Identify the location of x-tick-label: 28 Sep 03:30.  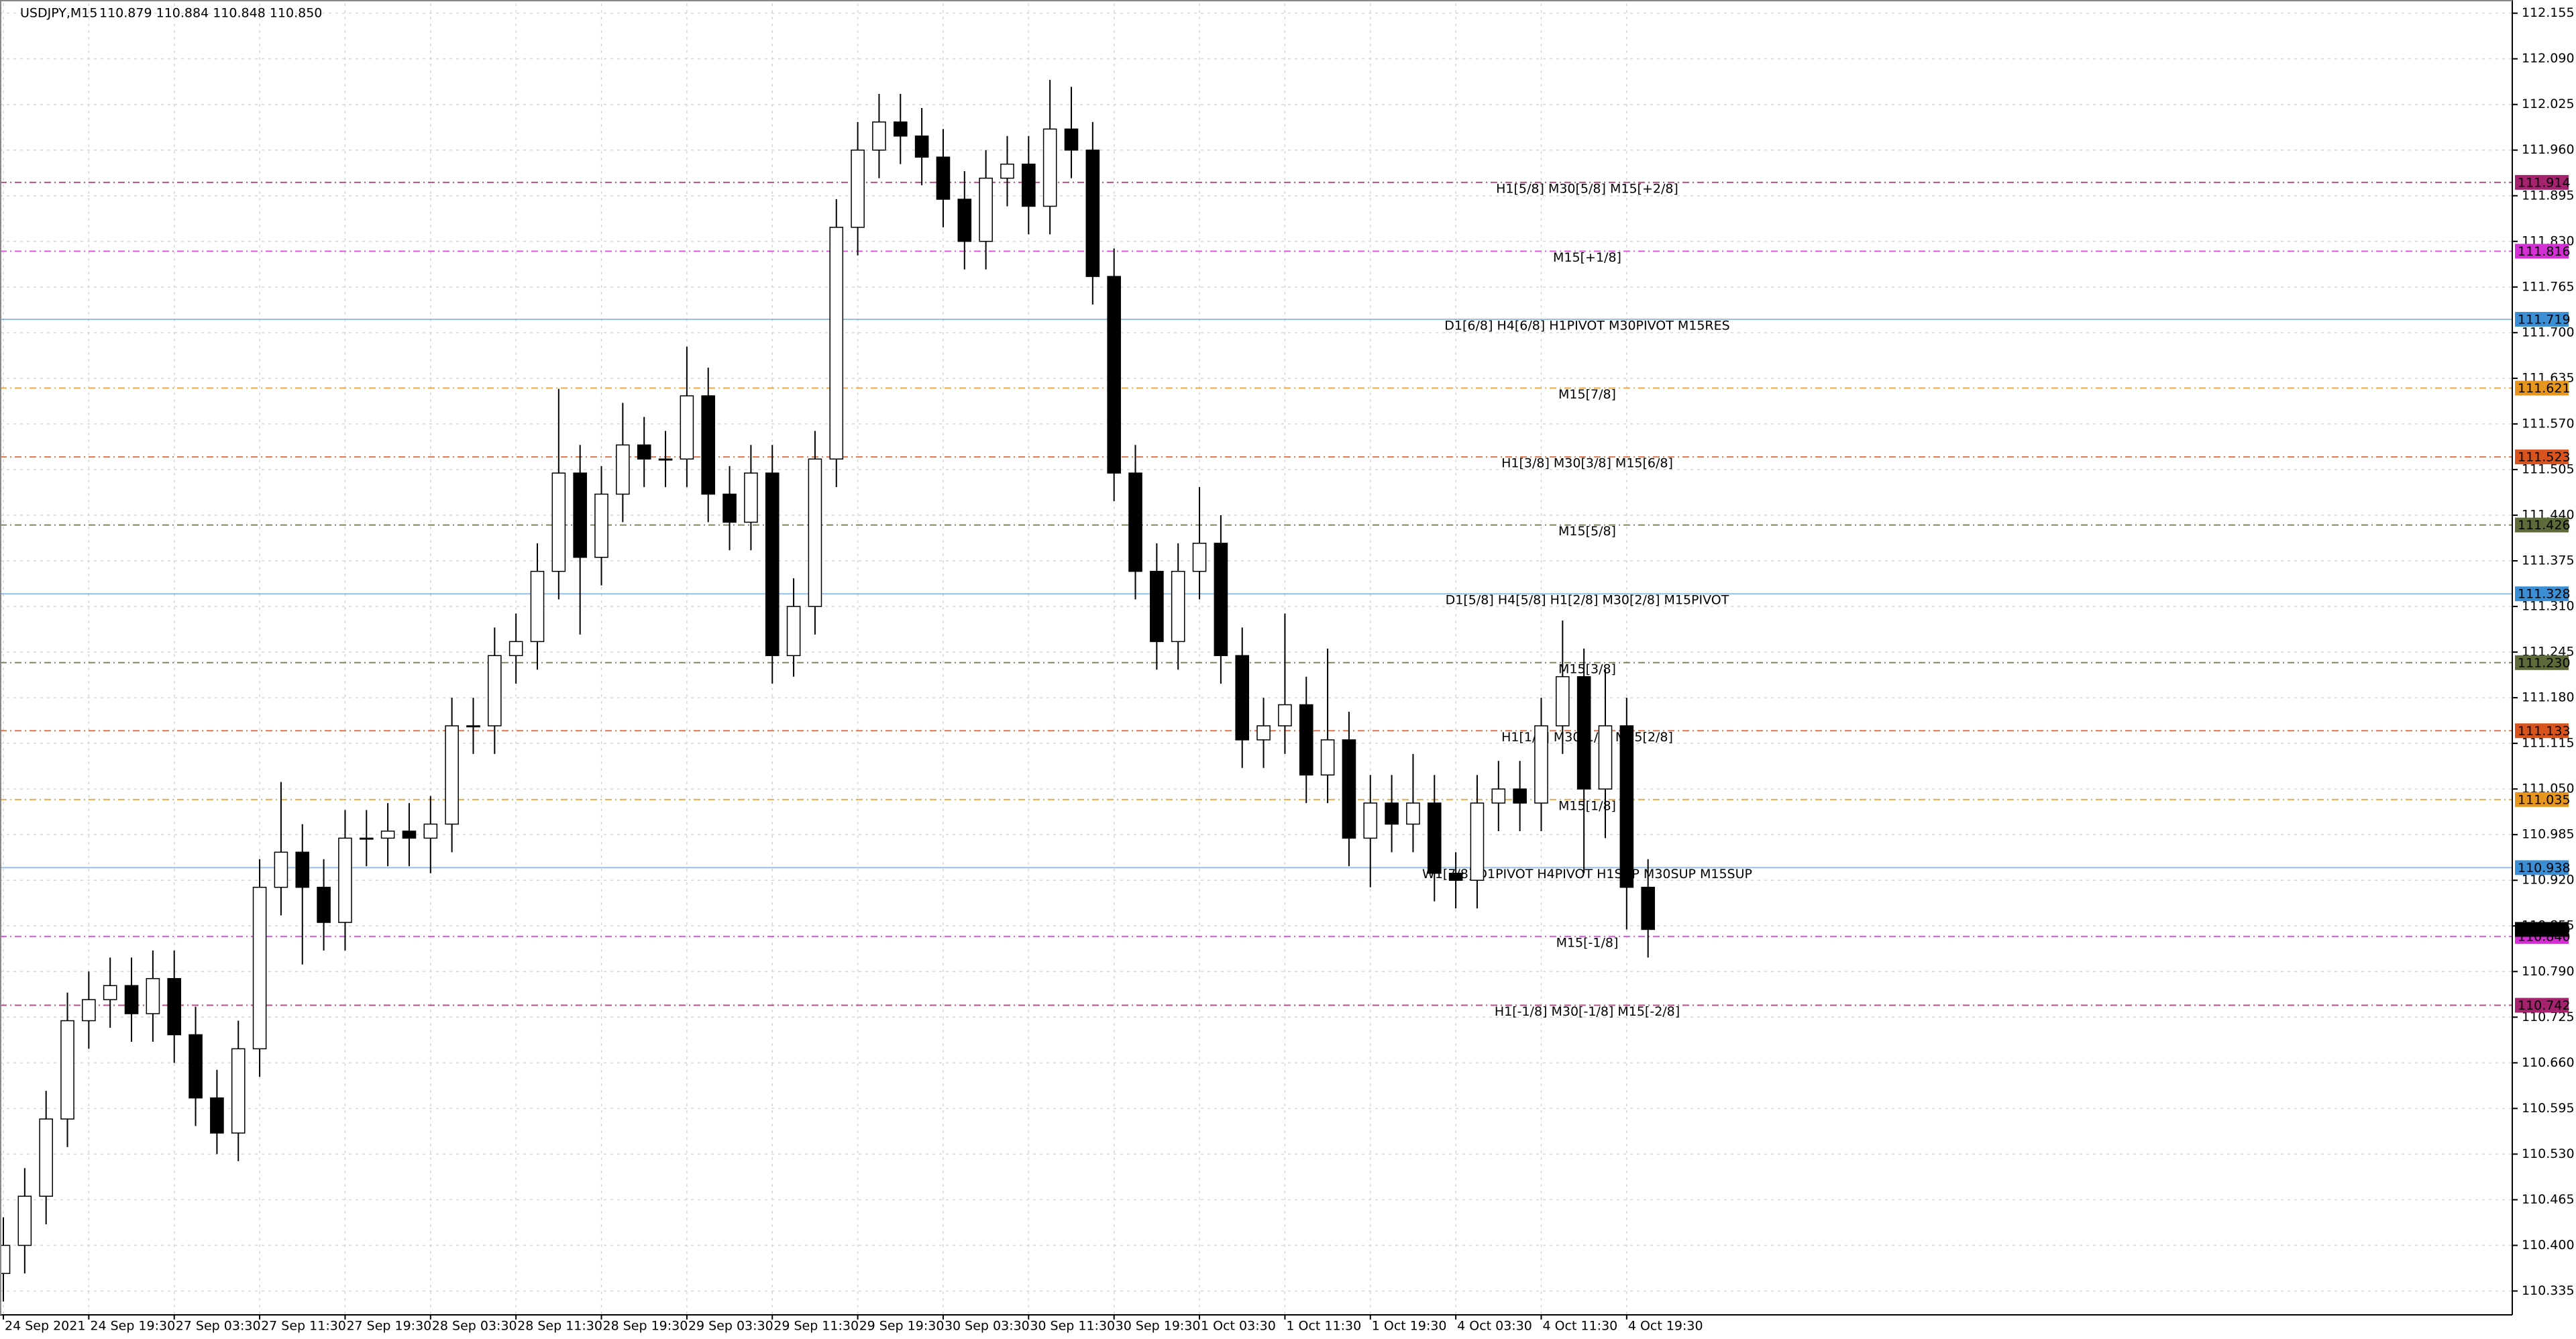
(474, 1326).